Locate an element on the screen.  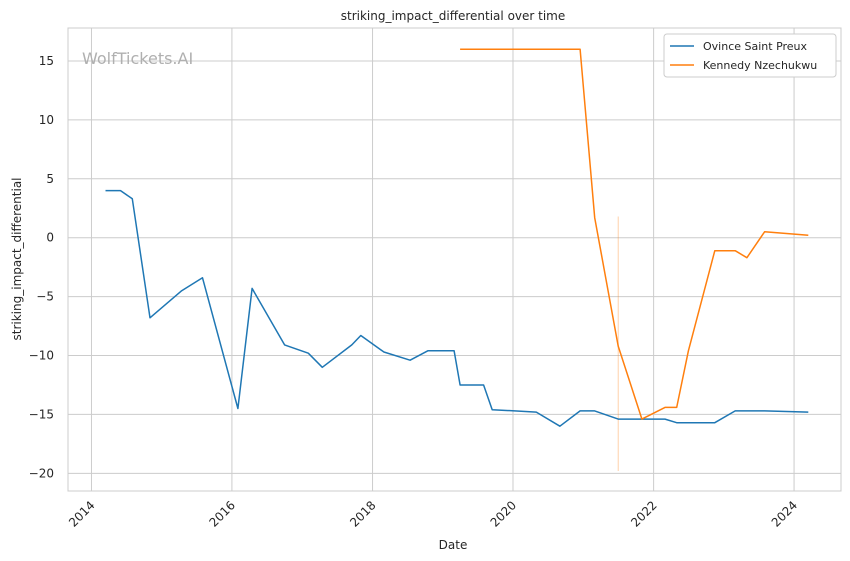
legend: Ovince Saint Preux Kennedy Nzechukwu is located at coordinates (750, 55).